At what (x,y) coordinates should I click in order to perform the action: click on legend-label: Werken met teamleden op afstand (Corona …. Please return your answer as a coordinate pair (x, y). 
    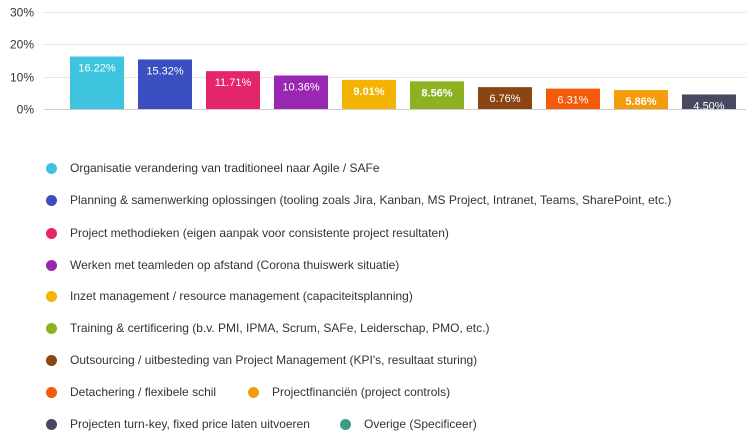
    Looking at the image, I should click on (235, 265).